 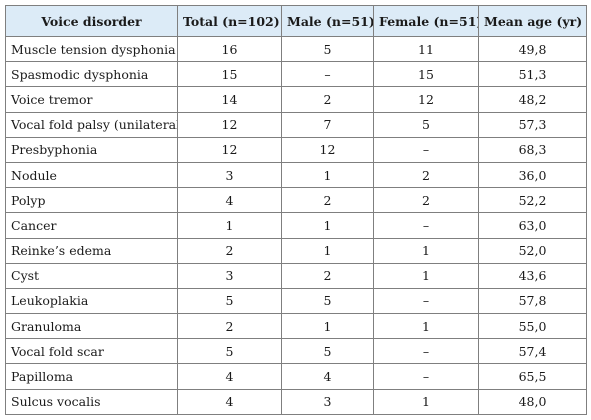 What do you see at coordinates (91, 402) in the screenshot?
I see `cell-voice-disorder: Sulcus vocalis` at bounding box center [91, 402].